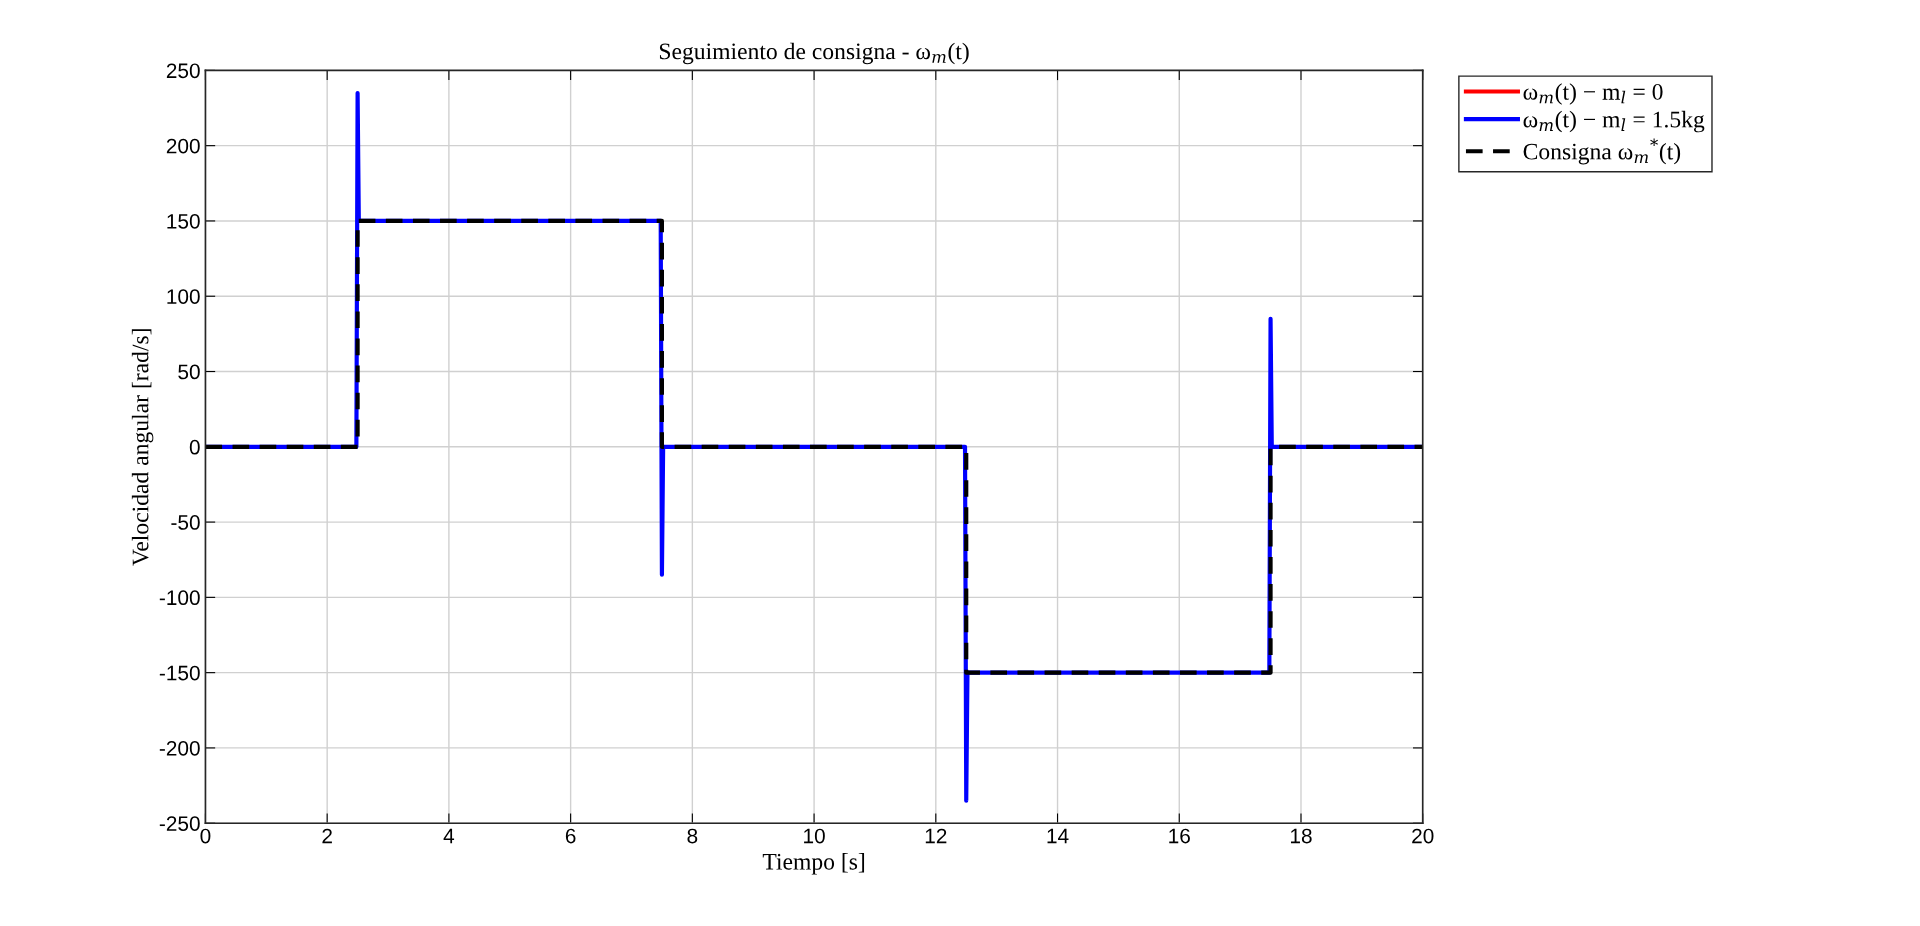  Describe the element at coordinates (449, 836) in the screenshot. I see `x-tick-label: 4` at that location.